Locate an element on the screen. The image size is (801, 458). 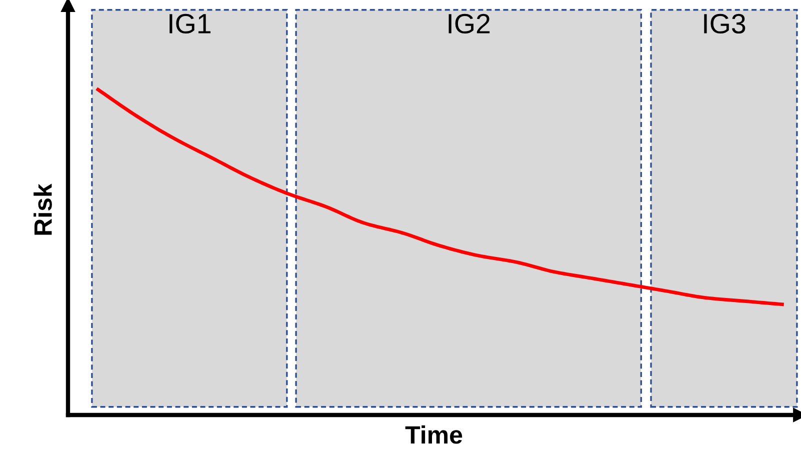
x-axis-title: Time is located at coordinates (433, 434).